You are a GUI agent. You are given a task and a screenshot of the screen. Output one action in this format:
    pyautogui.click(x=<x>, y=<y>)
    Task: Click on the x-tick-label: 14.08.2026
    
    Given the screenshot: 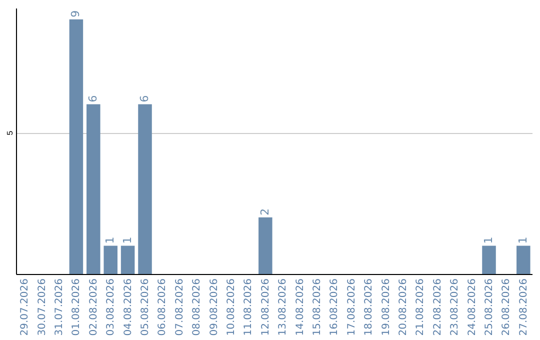 What is the action you would take?
    pyautogui.click(x=300, y=307)
    